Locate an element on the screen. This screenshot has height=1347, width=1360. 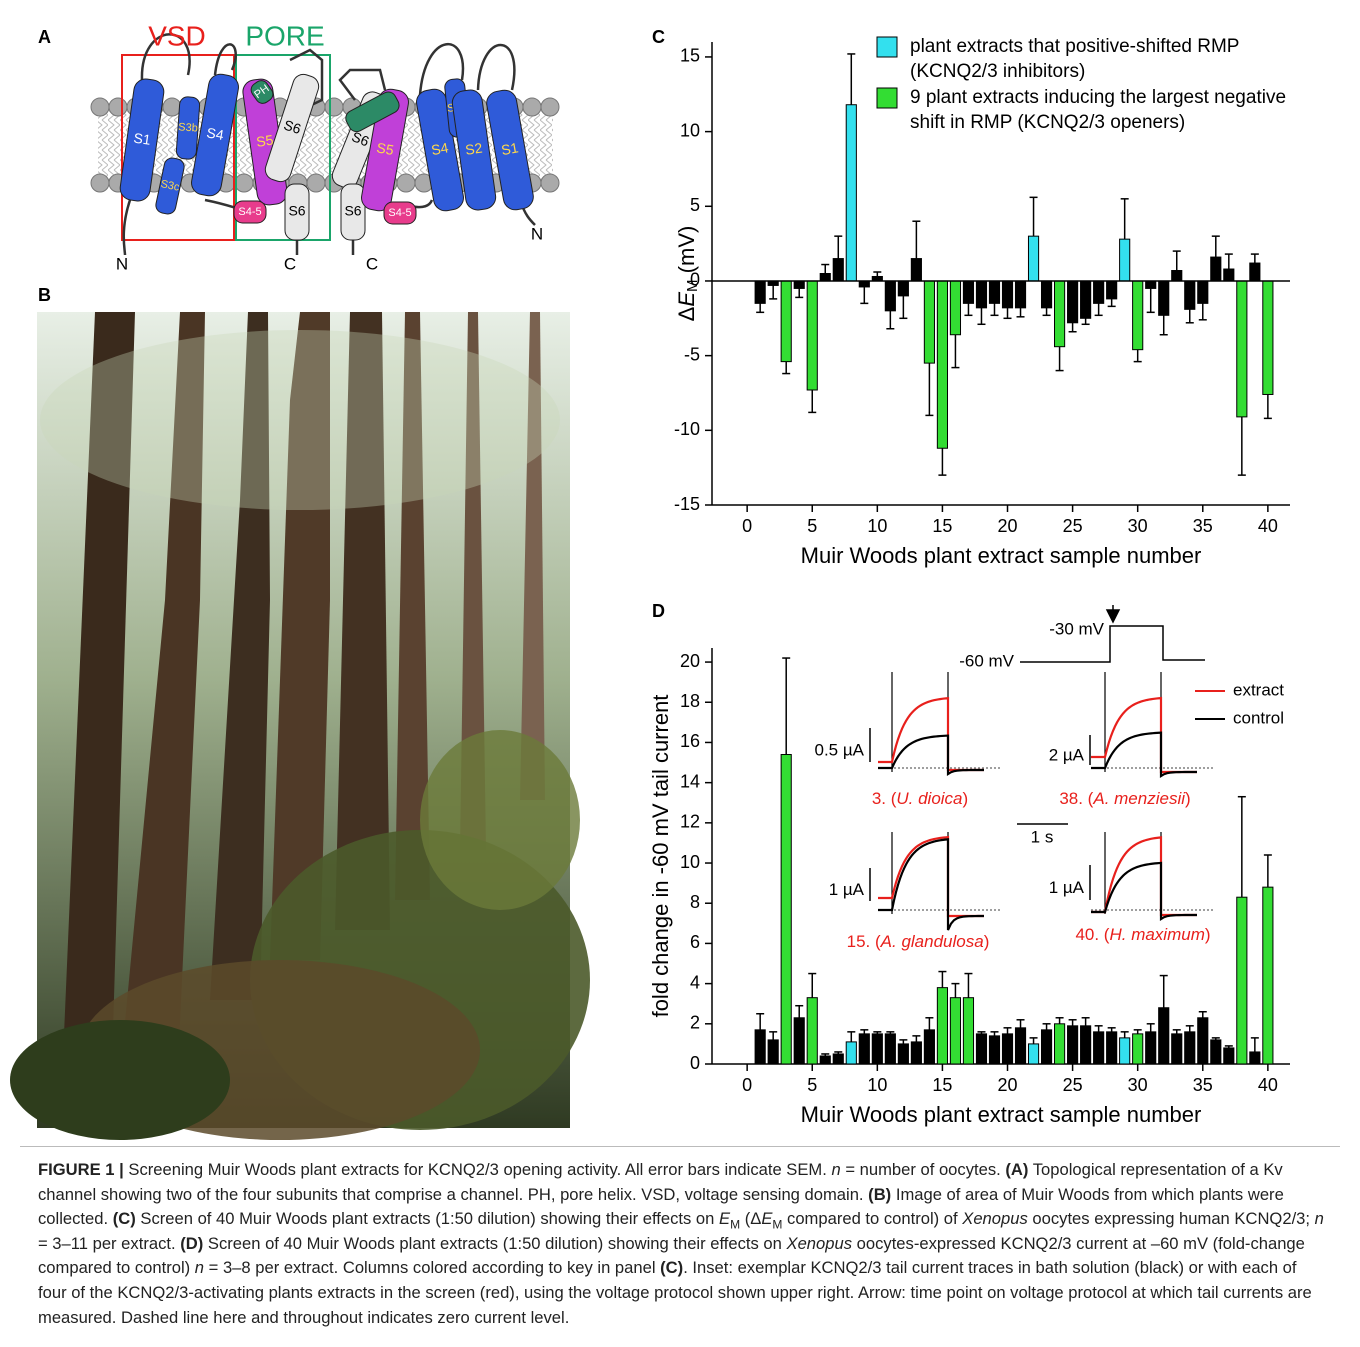
helix-label: S4-5 is located at coordinates (249, 212).